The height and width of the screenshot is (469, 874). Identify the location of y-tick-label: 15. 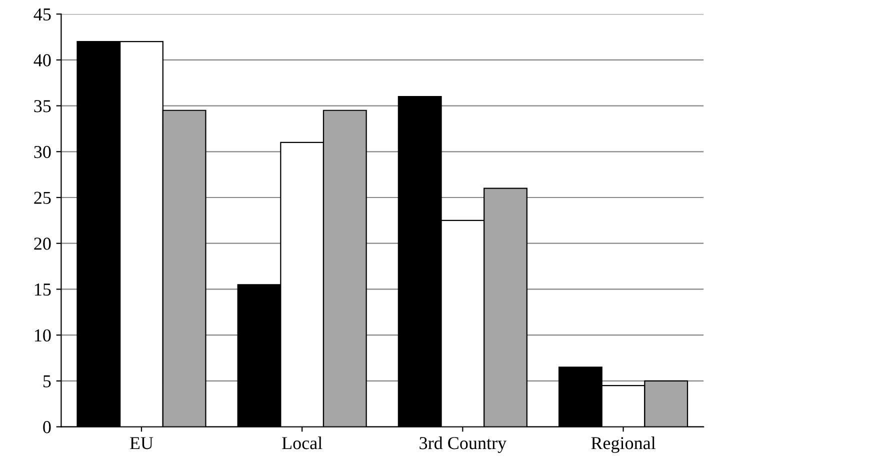
(42, 290).